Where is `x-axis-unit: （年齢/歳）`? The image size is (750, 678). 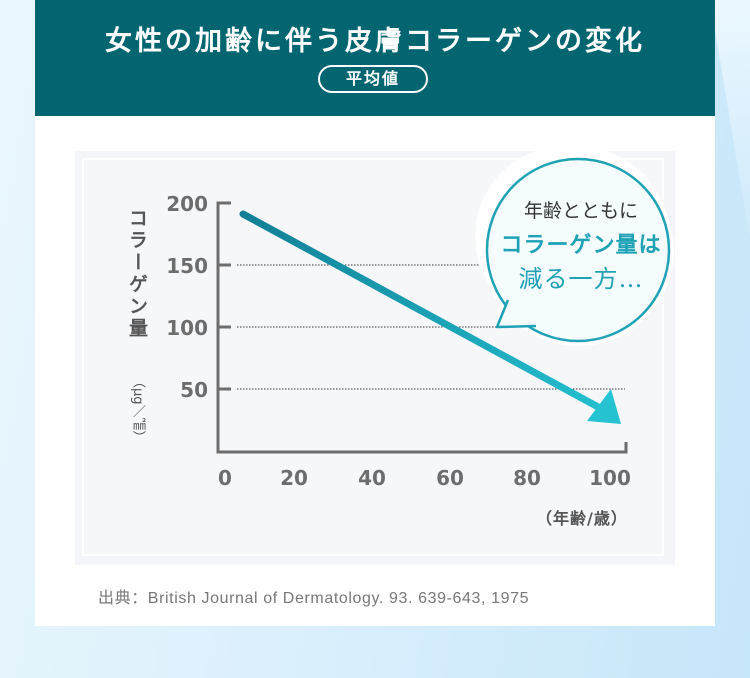
x-axis-unit: （年齢/歳） is located at coordinates (582, 518).